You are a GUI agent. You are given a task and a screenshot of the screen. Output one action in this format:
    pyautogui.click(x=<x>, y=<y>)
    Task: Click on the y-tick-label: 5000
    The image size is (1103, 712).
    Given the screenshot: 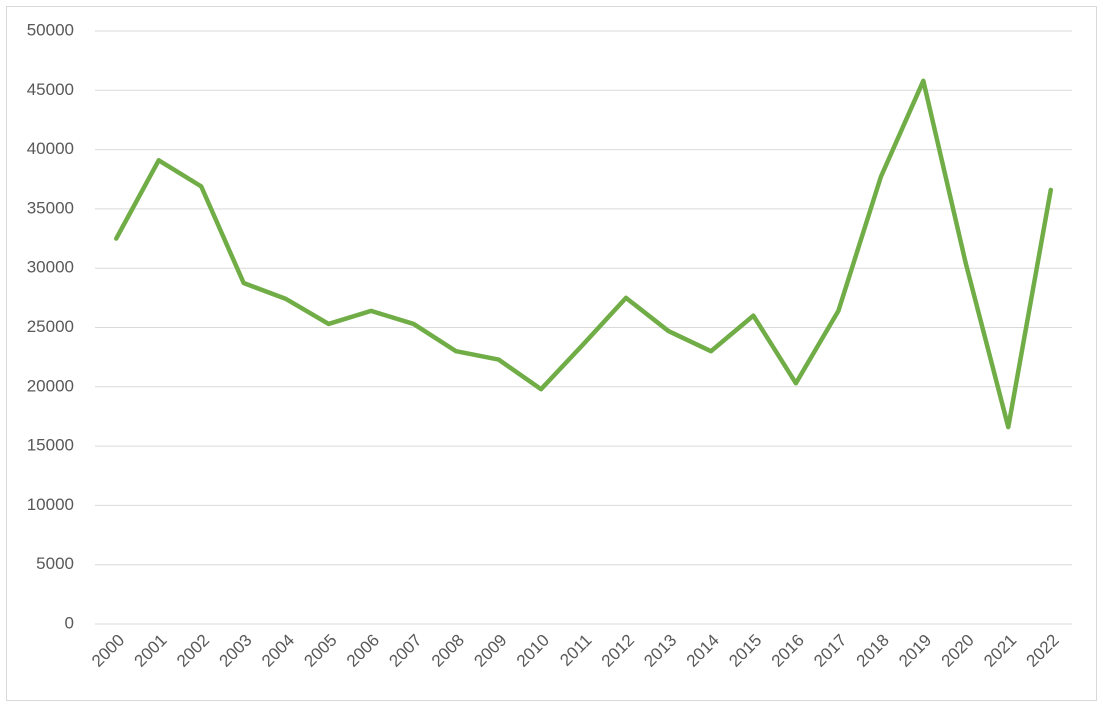 What is the action you would take?
    pyautogui.click(x=55, y=563)
    